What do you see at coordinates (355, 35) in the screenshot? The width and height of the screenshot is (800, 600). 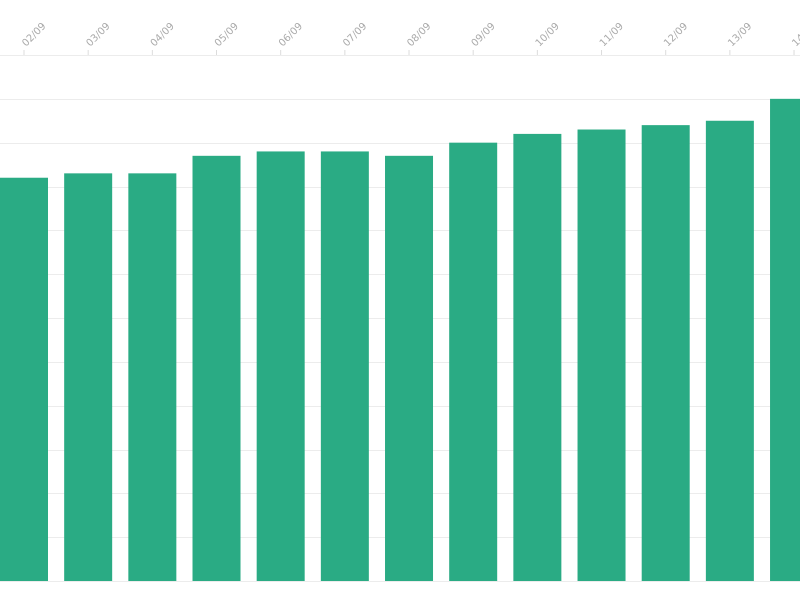 I see `x-tick-label: 07/09` at bounding box center [355, 35].